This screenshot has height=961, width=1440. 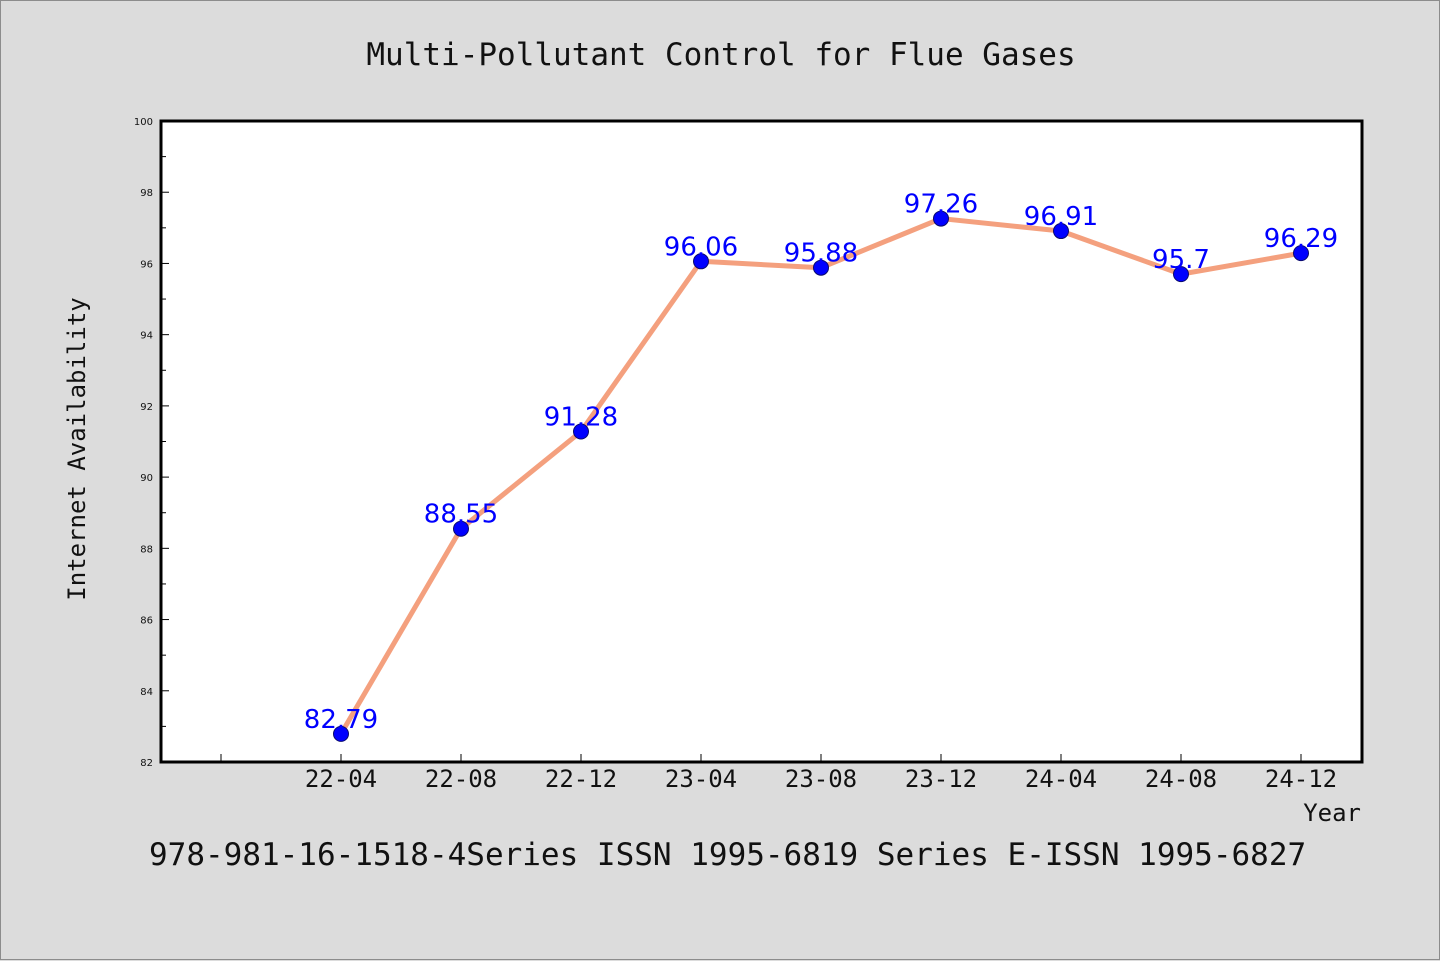 What do you see at coordinates (146, 407) in the screenshot?
I see `y-tick-label: 92` at bounding box center [146, 407].